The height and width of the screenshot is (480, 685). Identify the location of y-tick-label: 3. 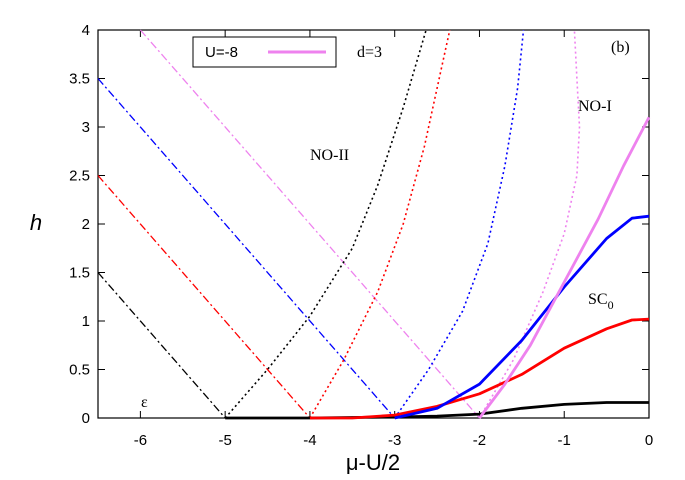
(86, 127).